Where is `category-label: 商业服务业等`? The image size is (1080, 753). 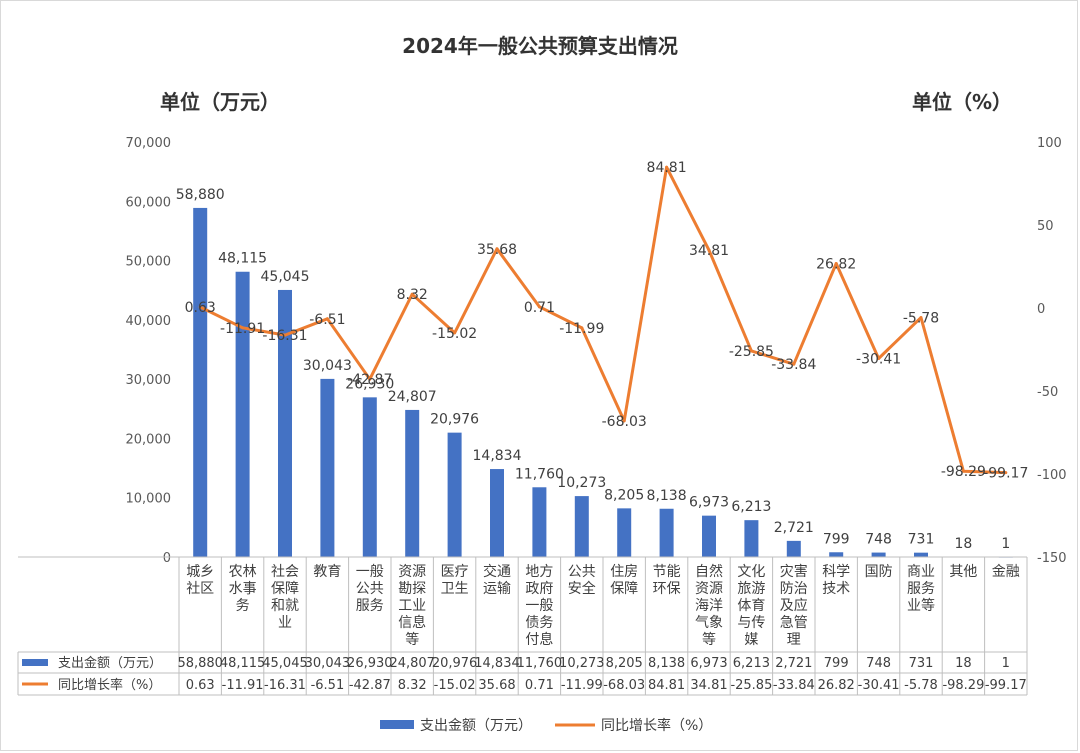 category-label: 商业服务业等 is located at coordinates (921, 589).